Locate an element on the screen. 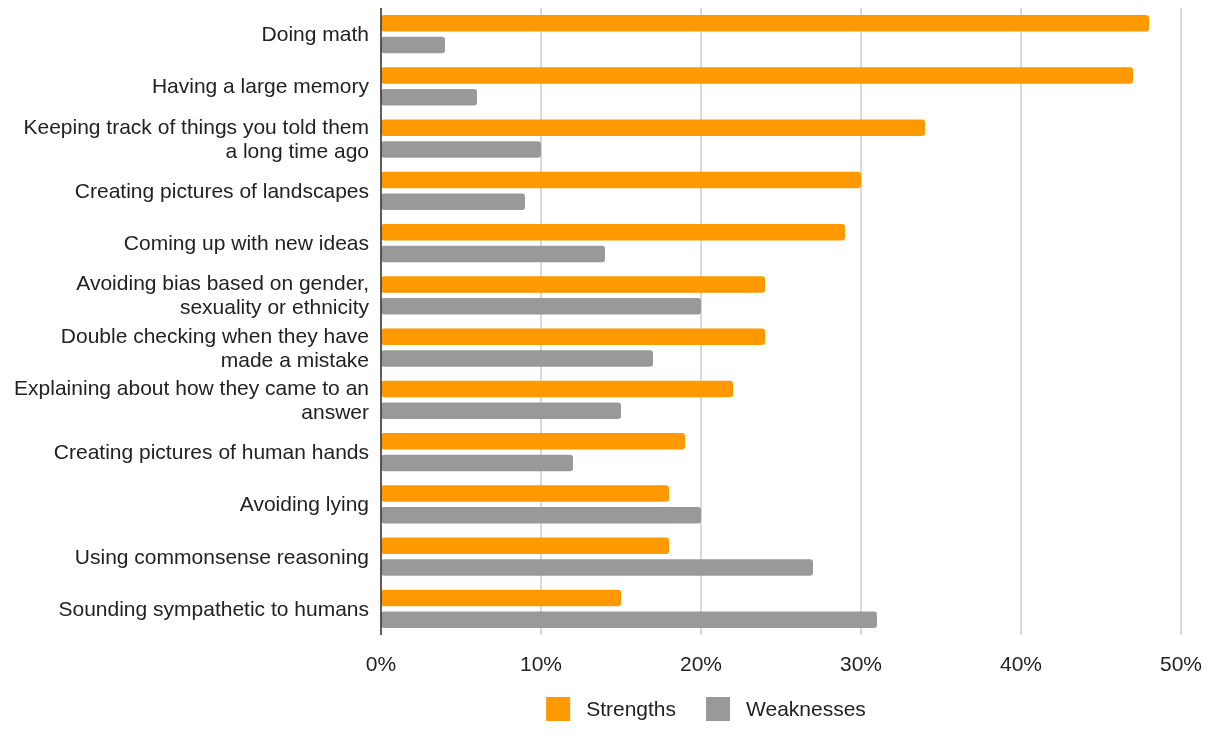 The width and height of the screenshot is (1218, 742). x-tick-label: 50% is located at coordinates (1181, 663).